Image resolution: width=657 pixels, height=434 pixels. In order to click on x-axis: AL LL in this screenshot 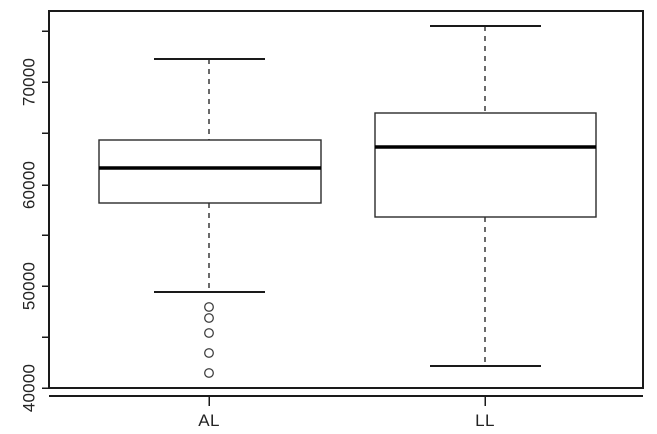, I will do `click(346, 412)`.